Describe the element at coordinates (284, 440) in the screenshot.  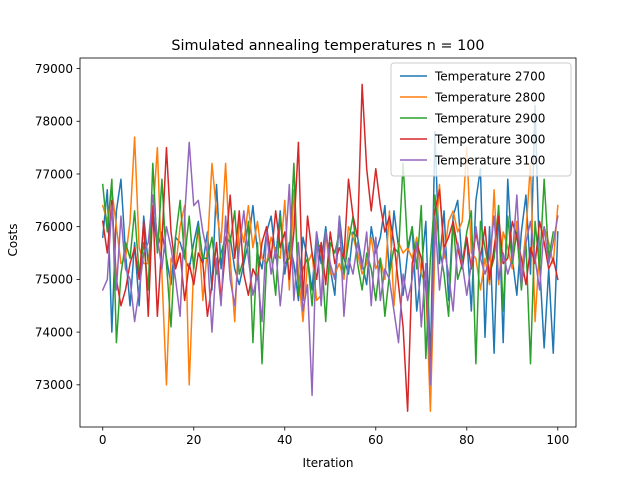
I see `x-tick-label: 40` at that location.